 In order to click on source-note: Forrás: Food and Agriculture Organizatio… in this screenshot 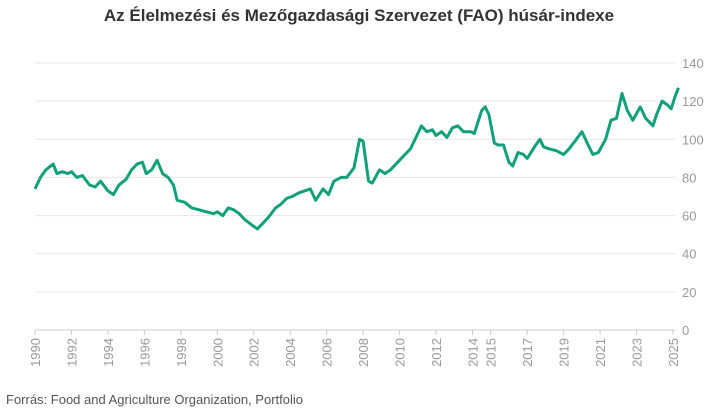, I will do `click(154, 399)`.